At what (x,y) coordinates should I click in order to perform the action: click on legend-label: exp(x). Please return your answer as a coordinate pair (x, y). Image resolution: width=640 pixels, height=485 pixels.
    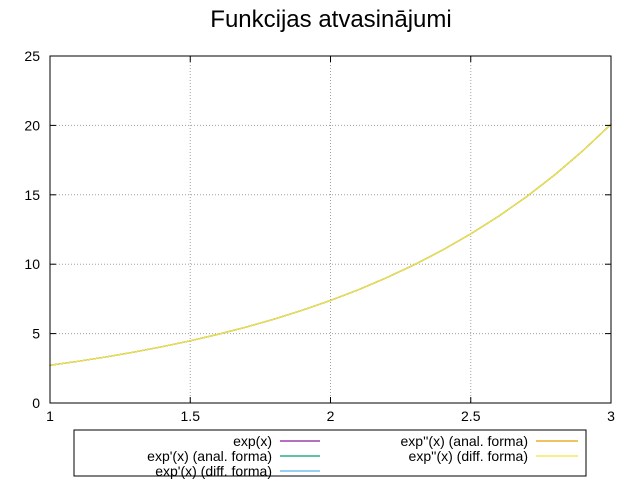
    Looking at the image, I should click on (252, 441).